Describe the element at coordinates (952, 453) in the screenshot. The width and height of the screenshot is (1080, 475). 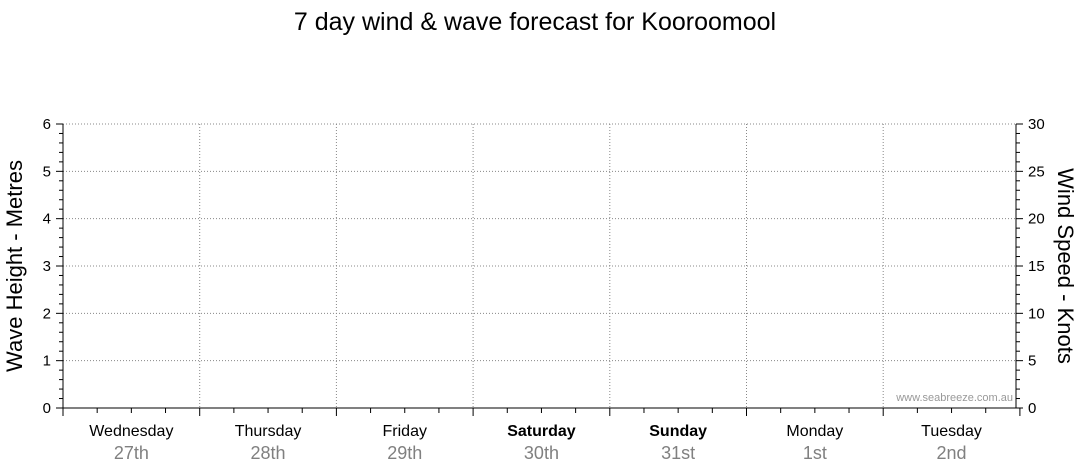
I see `day-date-label-6: 2nd` at that location.